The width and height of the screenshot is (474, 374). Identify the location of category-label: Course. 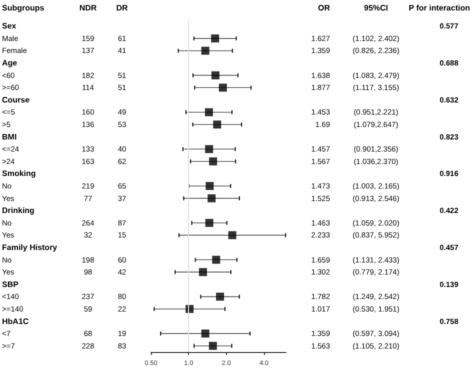
(16, 99).